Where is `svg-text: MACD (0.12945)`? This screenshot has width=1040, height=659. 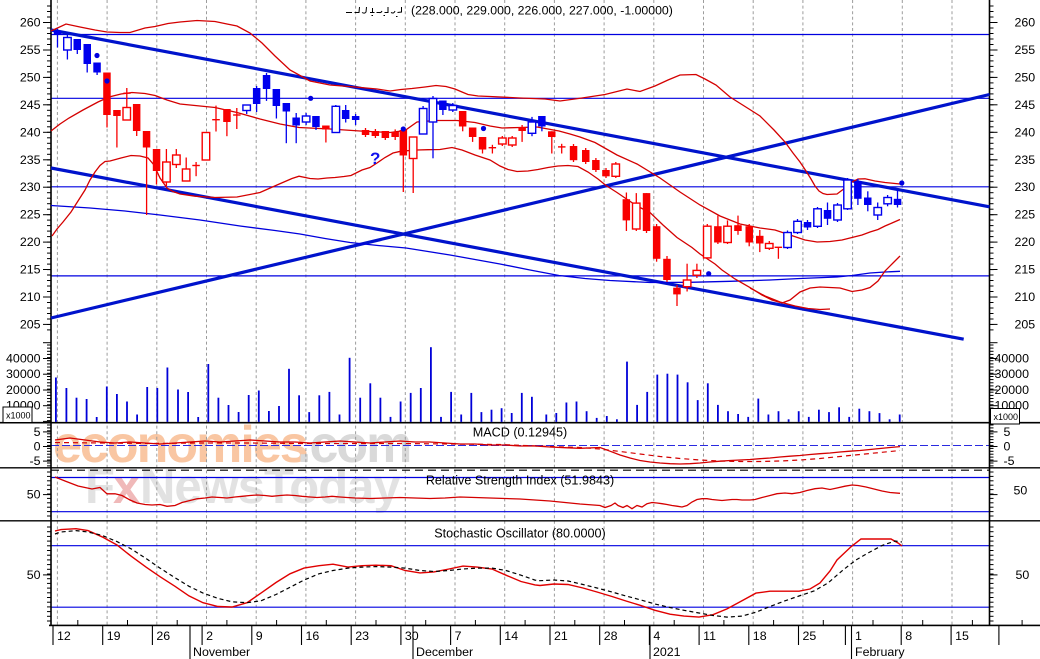
svg-text: MACD (0.12945) is located at coordinates (520, 433).